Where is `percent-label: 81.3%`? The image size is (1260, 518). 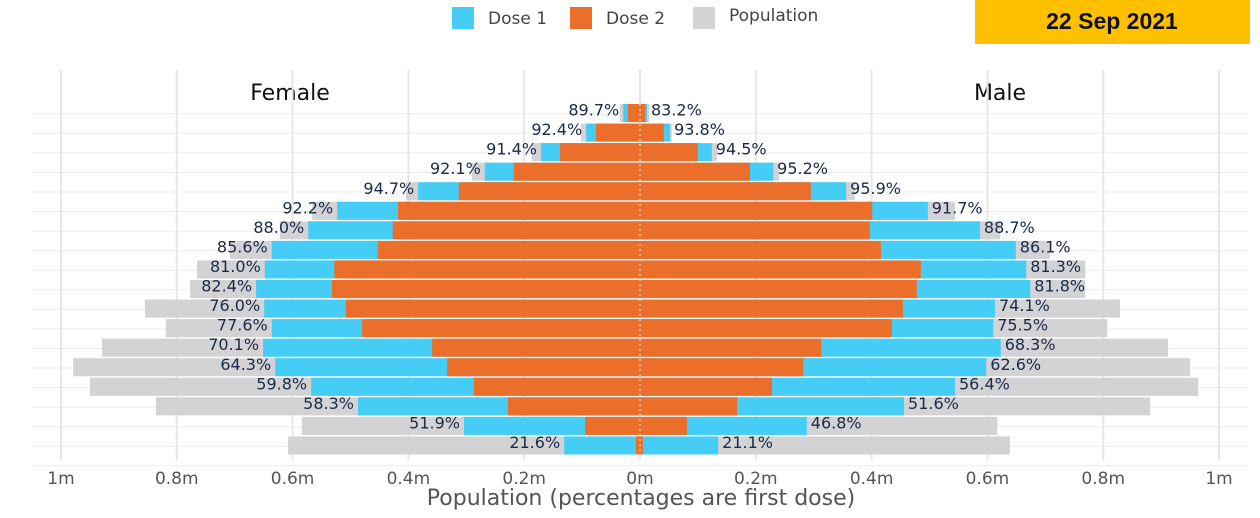 percent-label: 81.3% is located at coordinates (1055, 266).